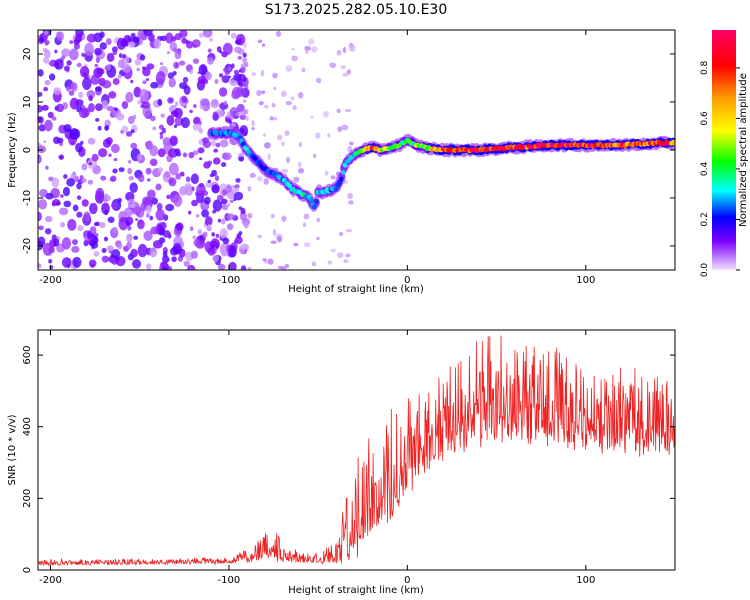 The image size is (750, 600). What do you see at coordinates (705, 169) in the screenshot?
I see `colorbar-tick-label: 0.4` at bounding box center [705, 169].